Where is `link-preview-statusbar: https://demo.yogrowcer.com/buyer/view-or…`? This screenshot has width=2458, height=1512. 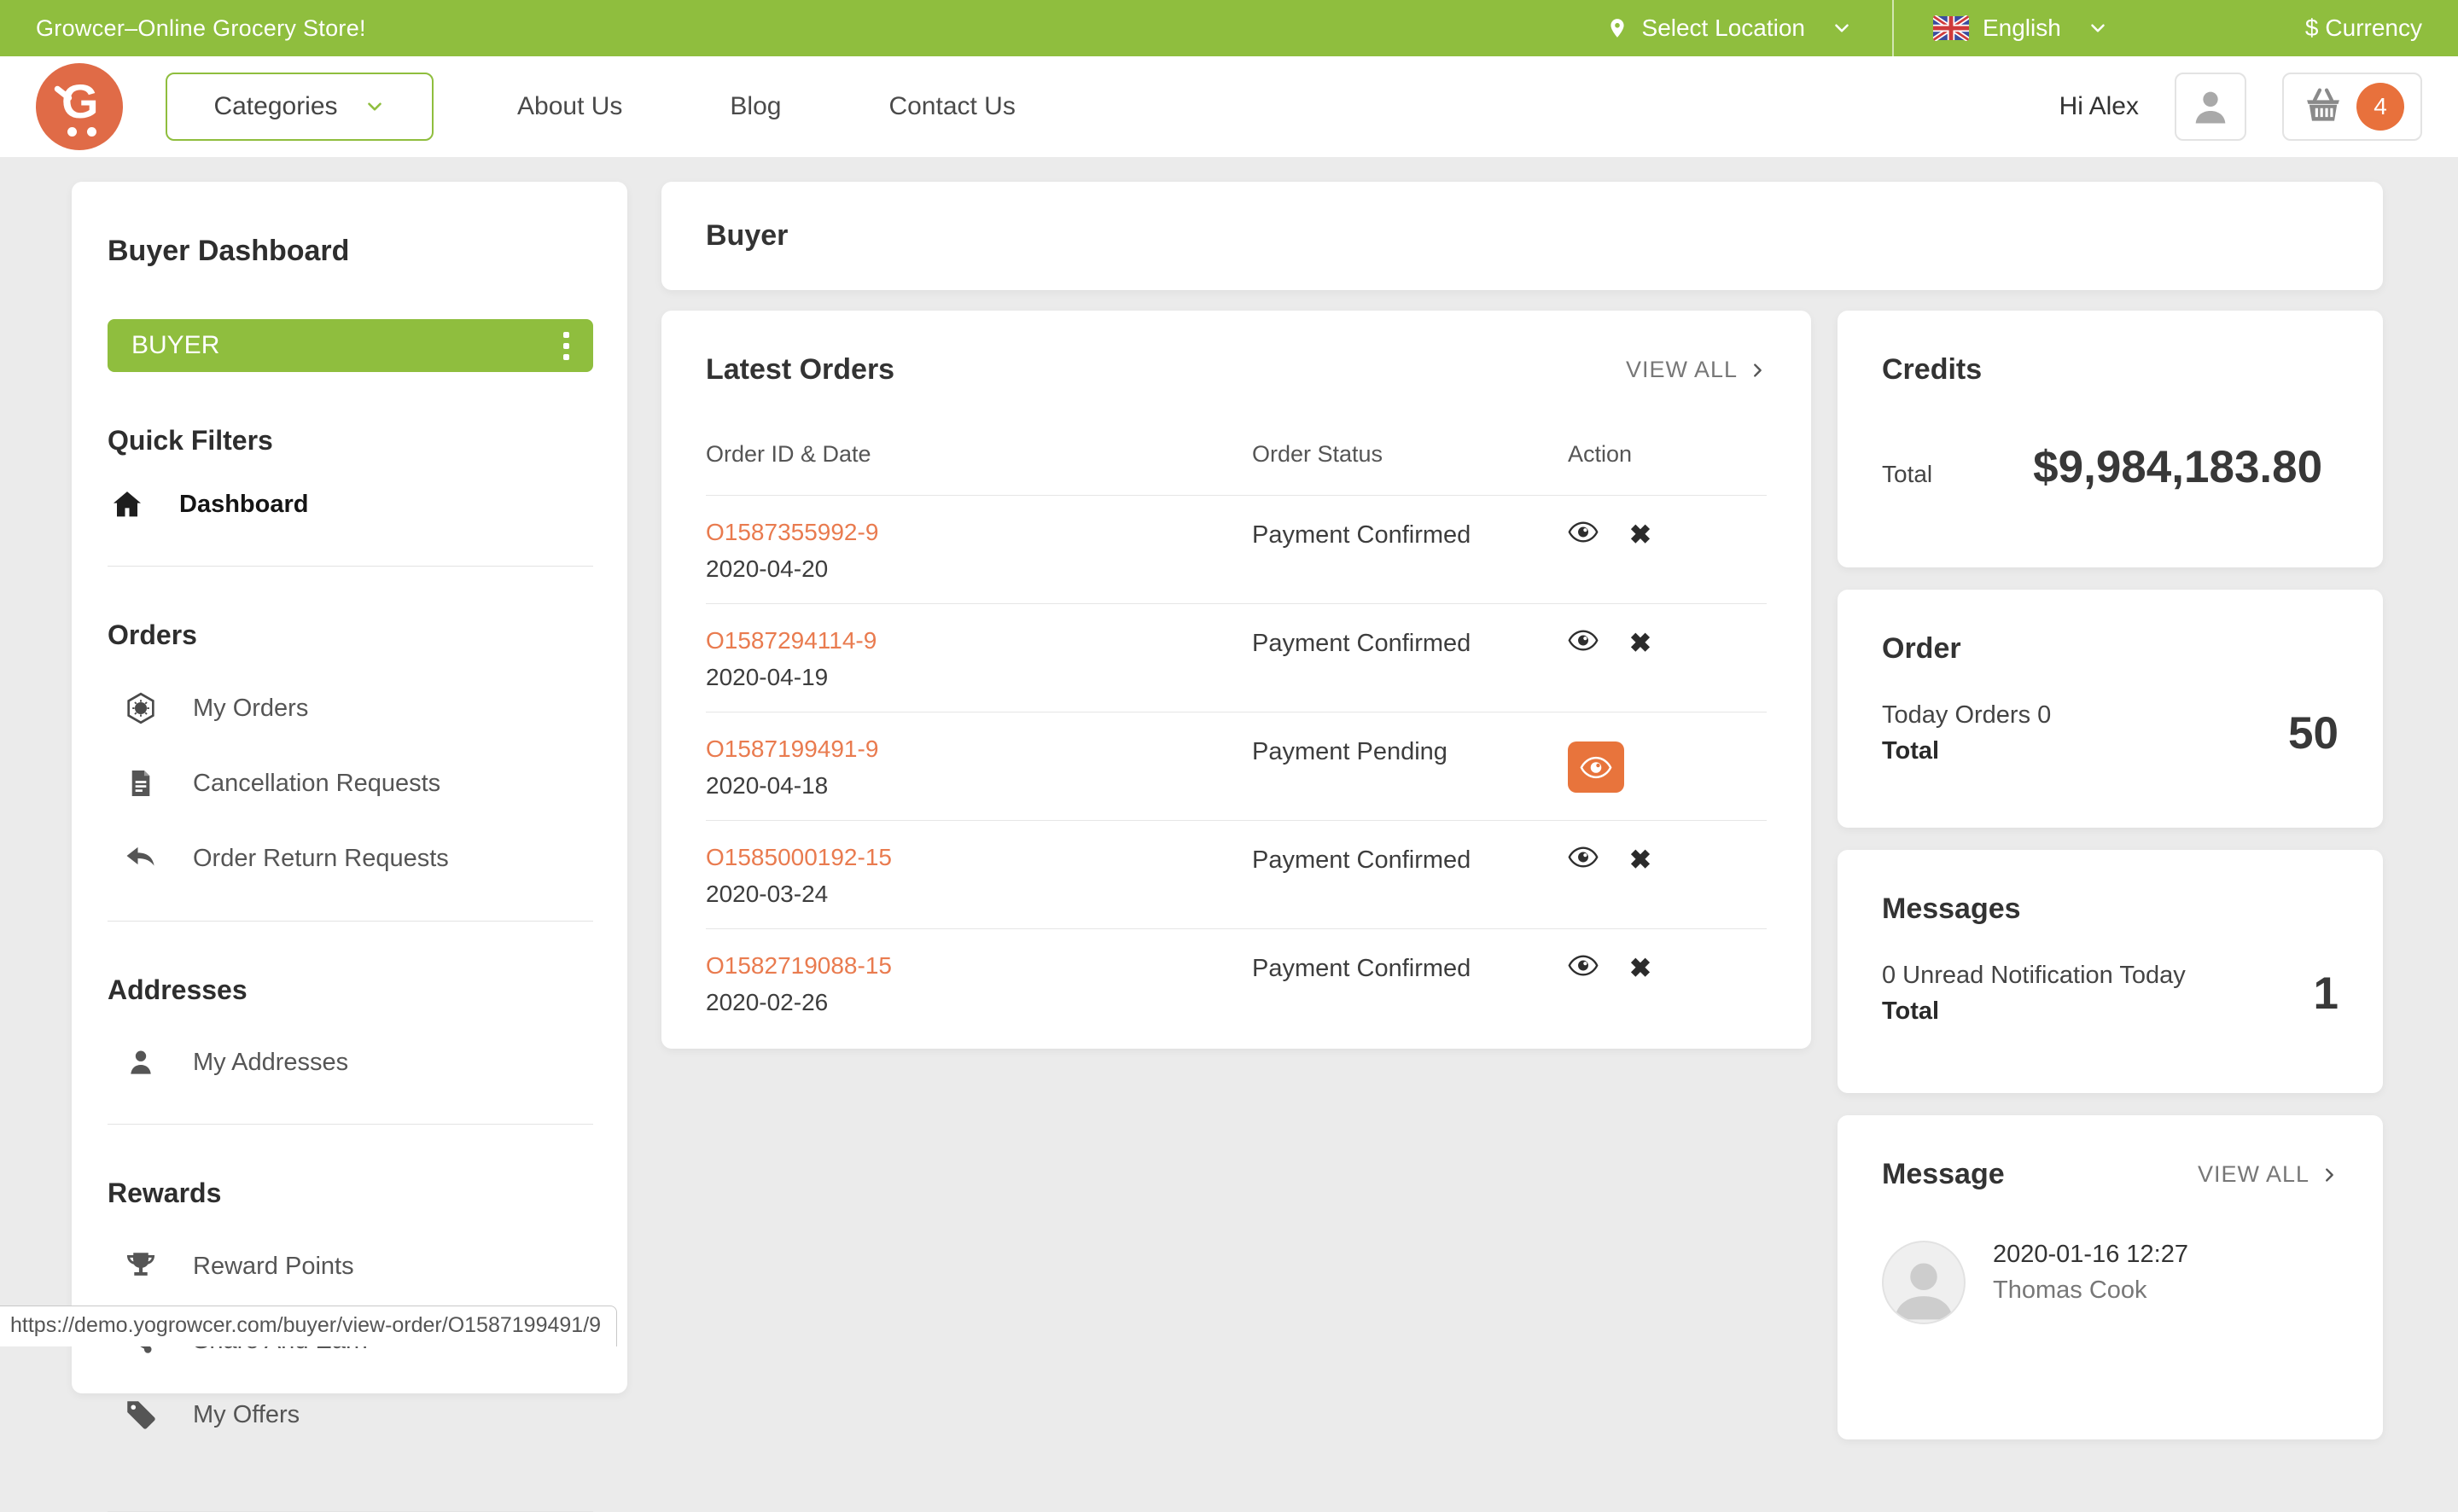 link-preview-statusbar: https://demo.yogrowcer.com/buyer/view-or… is located at coordinates (309, 1326).